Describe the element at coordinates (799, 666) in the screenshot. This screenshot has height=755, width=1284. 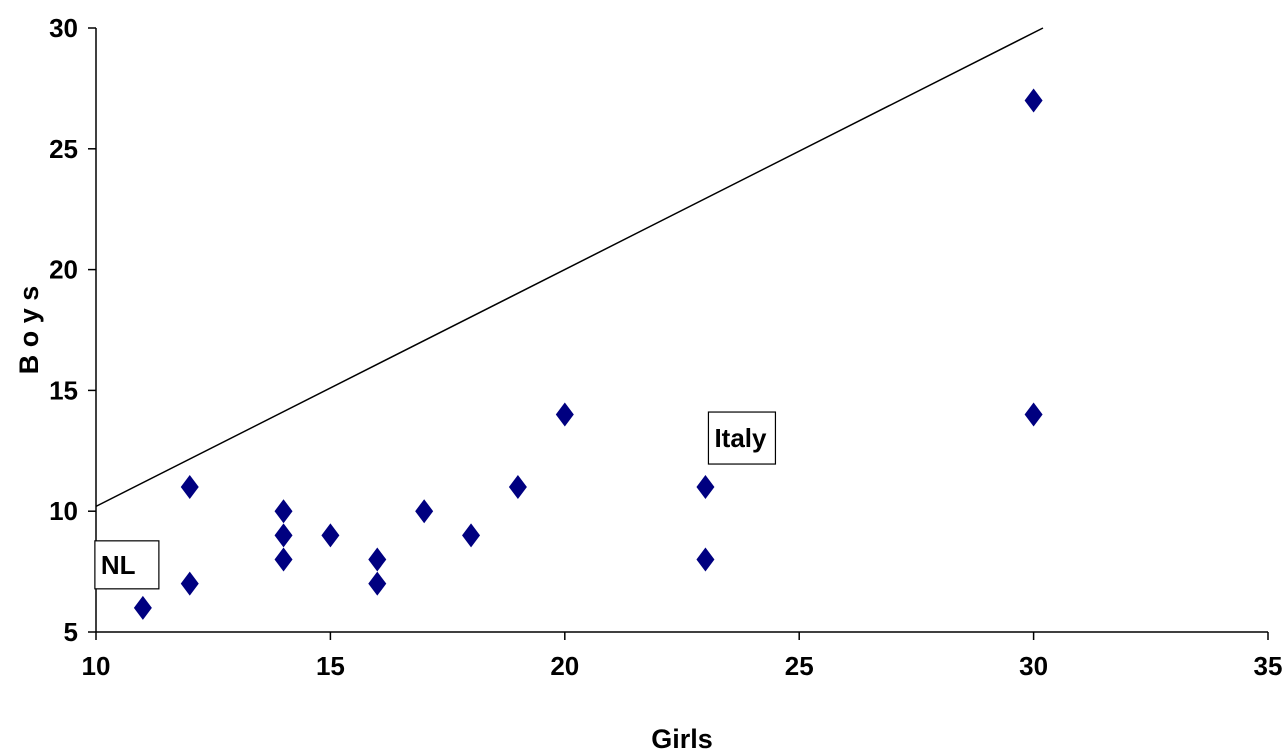
I see `x-tick-label: 25` at that location.